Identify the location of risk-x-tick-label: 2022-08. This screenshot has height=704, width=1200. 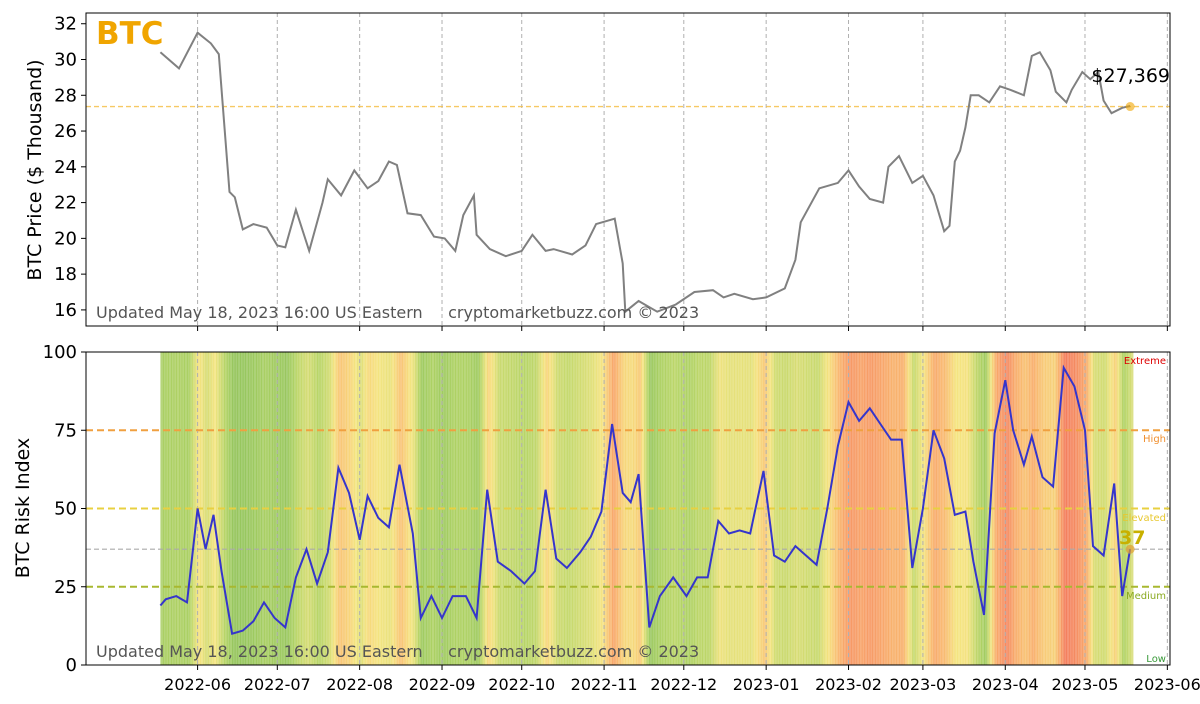
(359, 684).